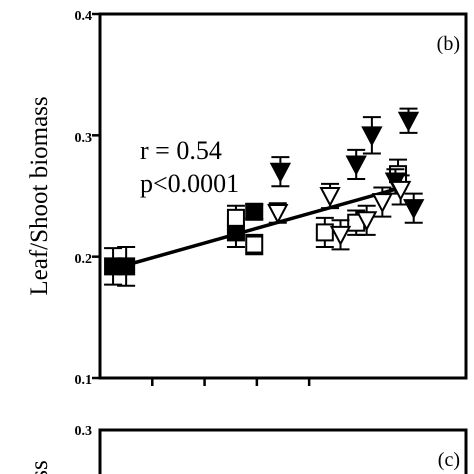  What do you see at coordinates (181, 150) in the screenshot?
I see `annotation-r: r = 0.54` at bounding box center [181, 150].